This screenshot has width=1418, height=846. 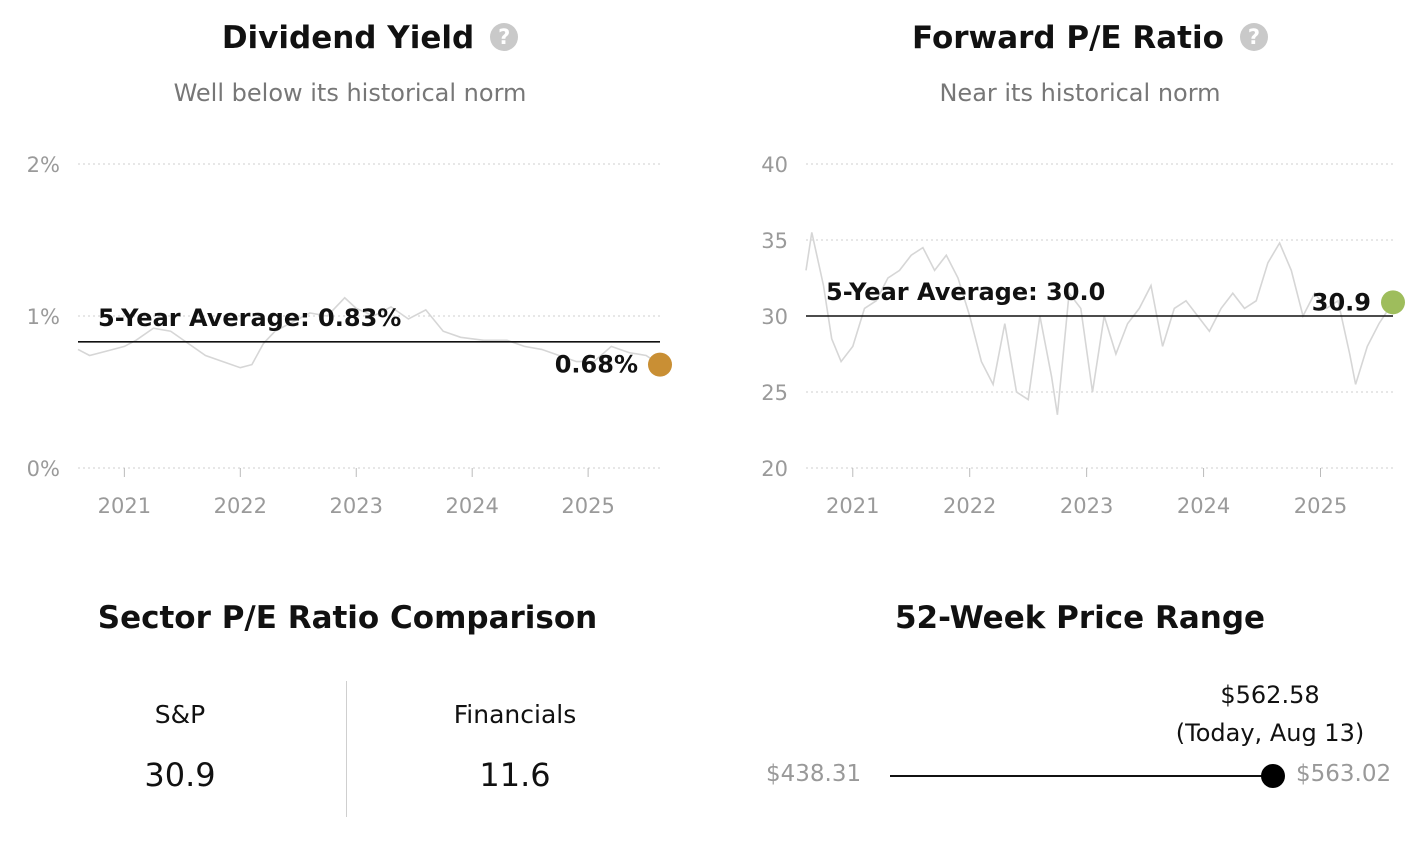 What do you see at coordinates (1080, 618) in the screenshot?
I see `price-range-title: 52-Week Price Range` at bounding box center [1080, 618].